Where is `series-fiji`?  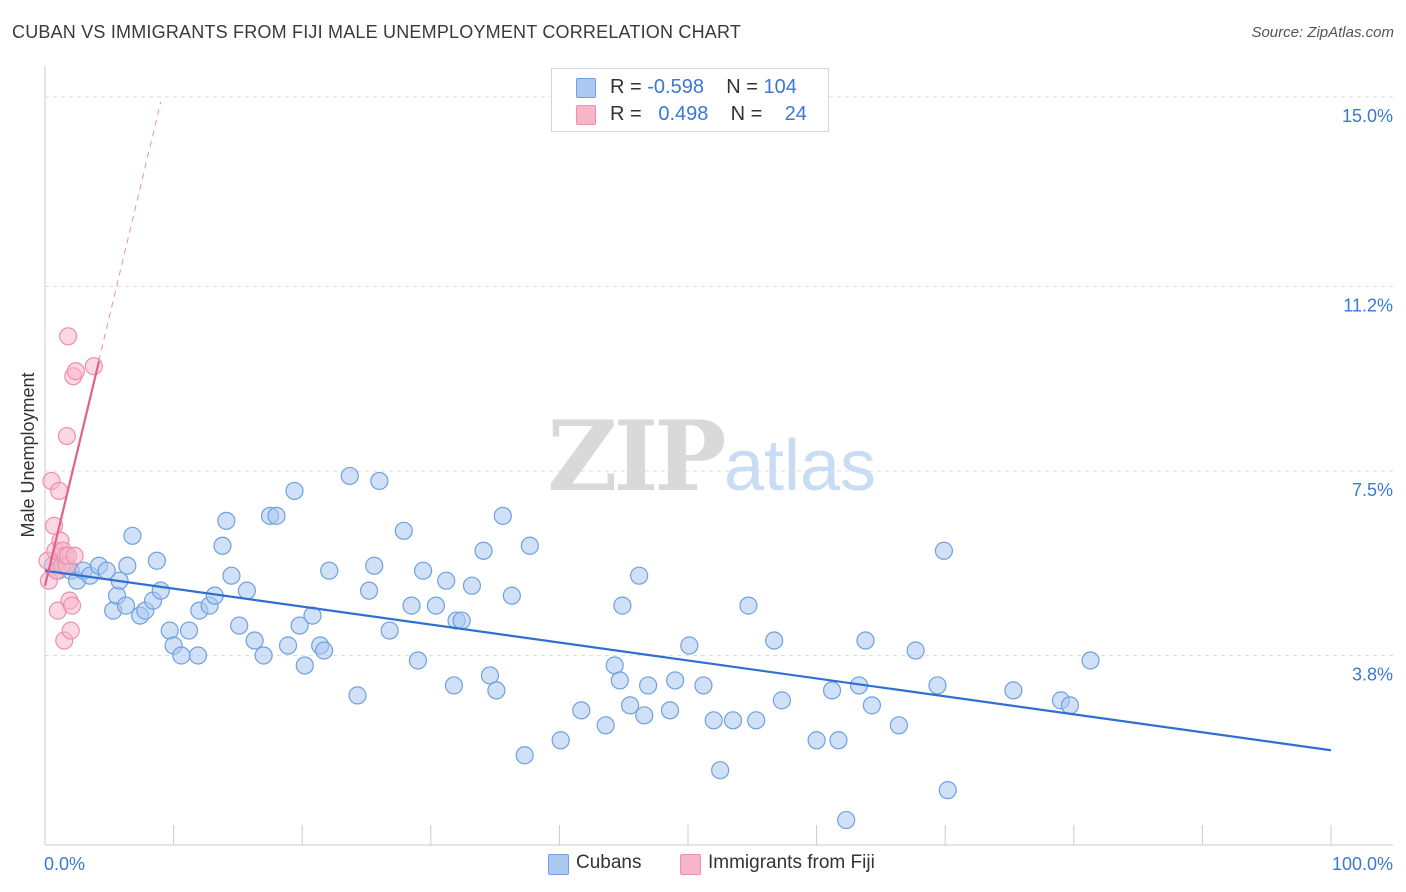 series-fiji is located at coordinates (70, 488).